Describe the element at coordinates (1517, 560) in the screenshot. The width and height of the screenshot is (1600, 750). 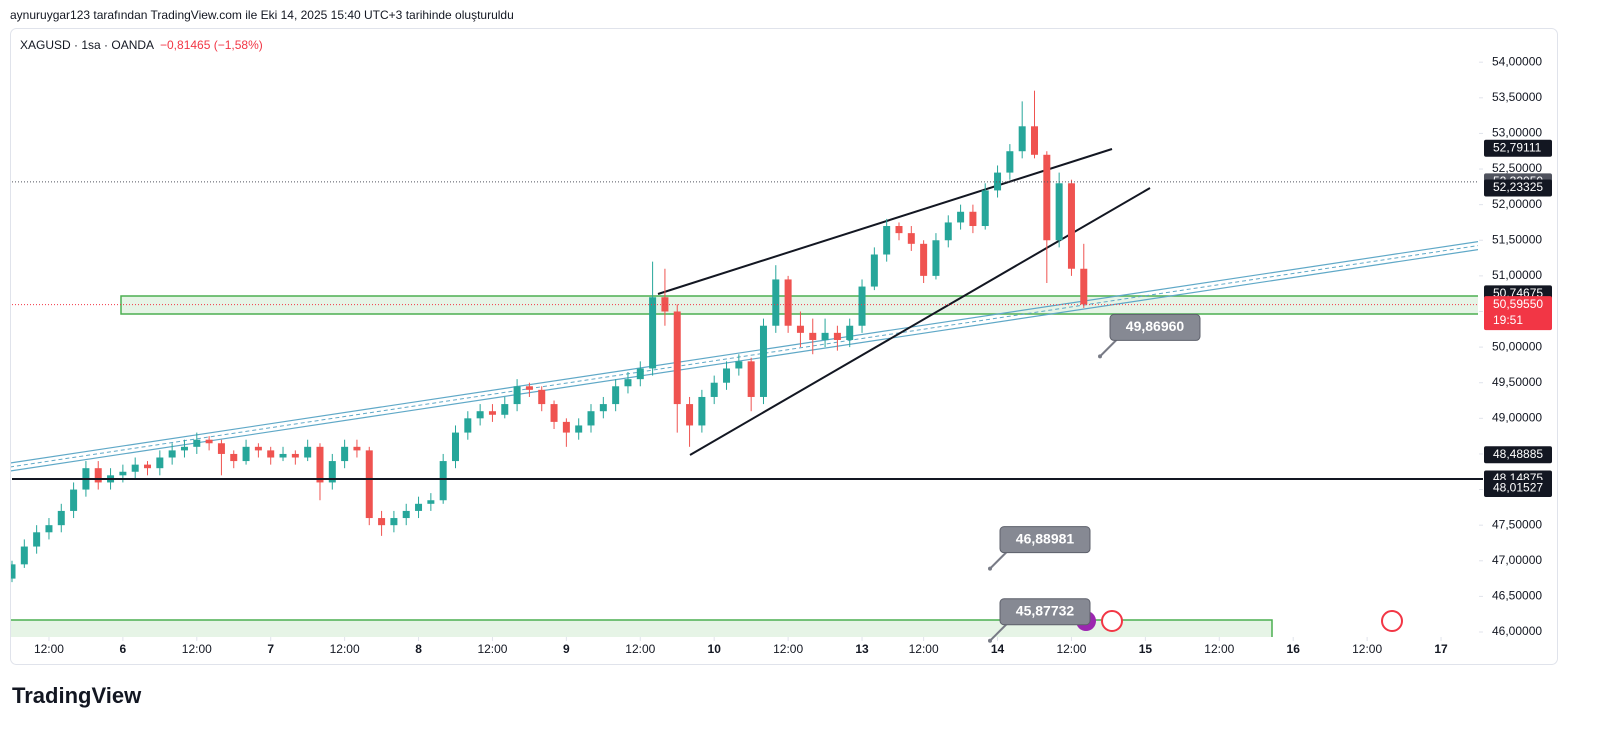
I see `y-tick-label: 47,00000` at that location.